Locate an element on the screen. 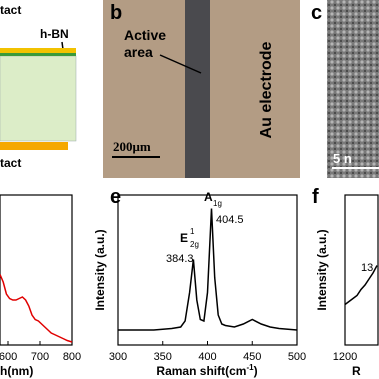  peak-label: E is located at coordinates (184, 238).